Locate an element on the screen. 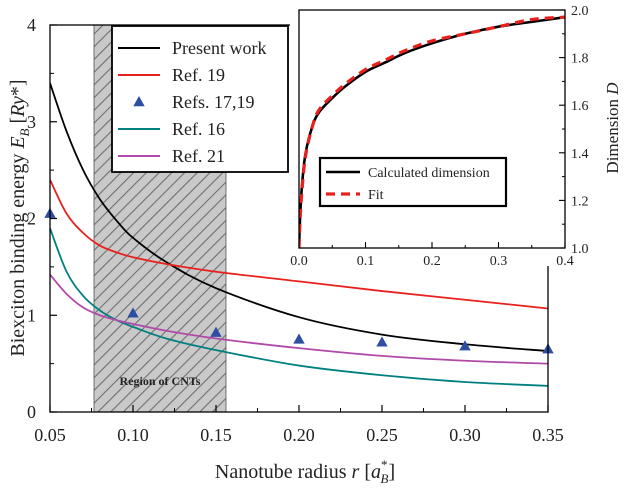 The image size is (627, 495). legend-label-ref-16: Ref. 16 is located at coordinates (198, 129).